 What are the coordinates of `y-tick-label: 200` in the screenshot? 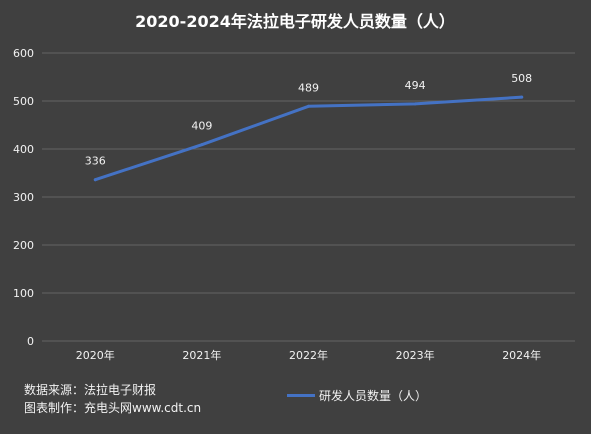 It's located at (23, 245).